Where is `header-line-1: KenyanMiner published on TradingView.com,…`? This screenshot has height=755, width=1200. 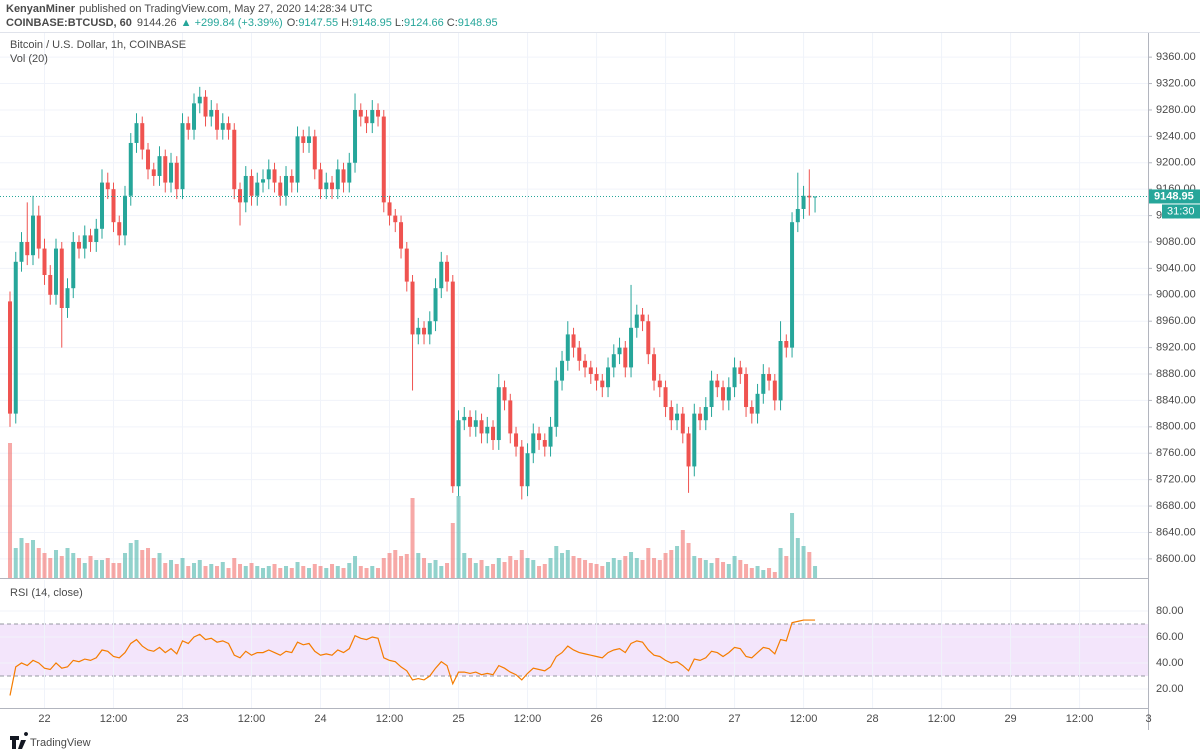 header-line-1: KenyanMiner published on TradingView.com,… is located at coordinates (189, 9).